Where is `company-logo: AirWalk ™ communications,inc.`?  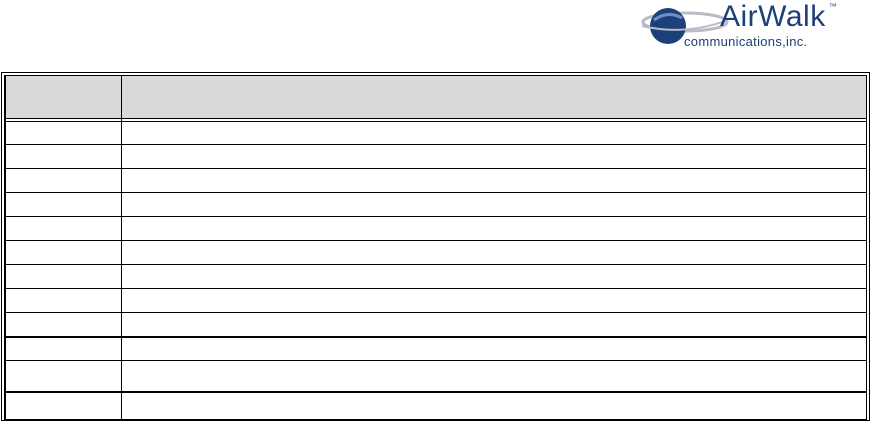
company-logo: AirWalk ™ communications,inc. is located at coordinates (750, 27).